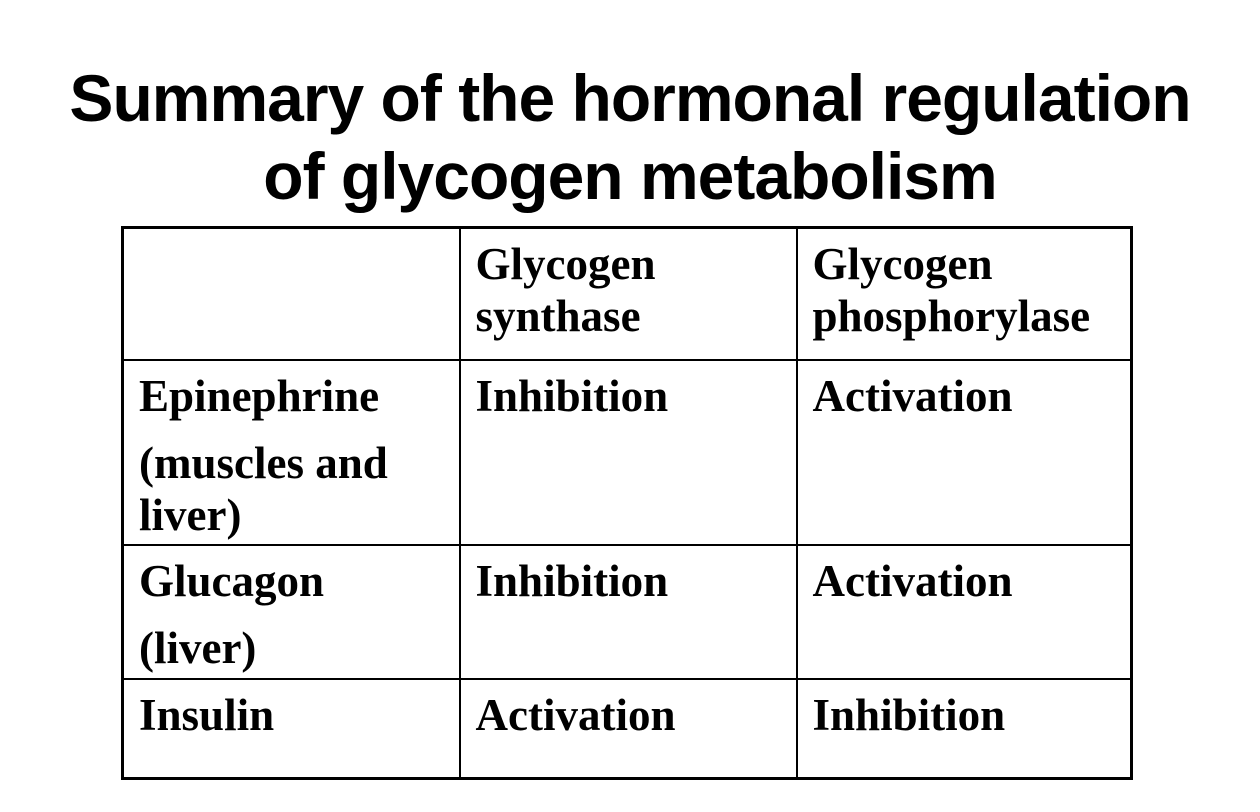  I want to click on table-row-glucagon: Glucagon (liver) Inhibition Activation, so click(627, 611).